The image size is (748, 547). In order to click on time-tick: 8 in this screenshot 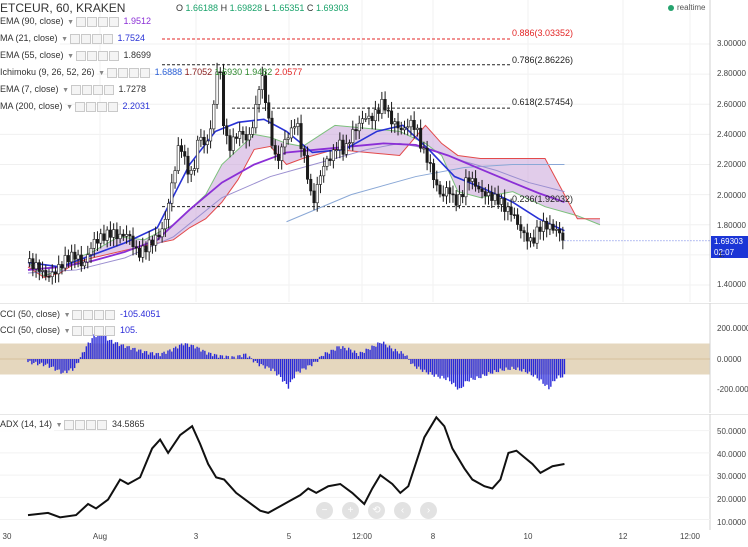, I will do `click(433, 536)`.